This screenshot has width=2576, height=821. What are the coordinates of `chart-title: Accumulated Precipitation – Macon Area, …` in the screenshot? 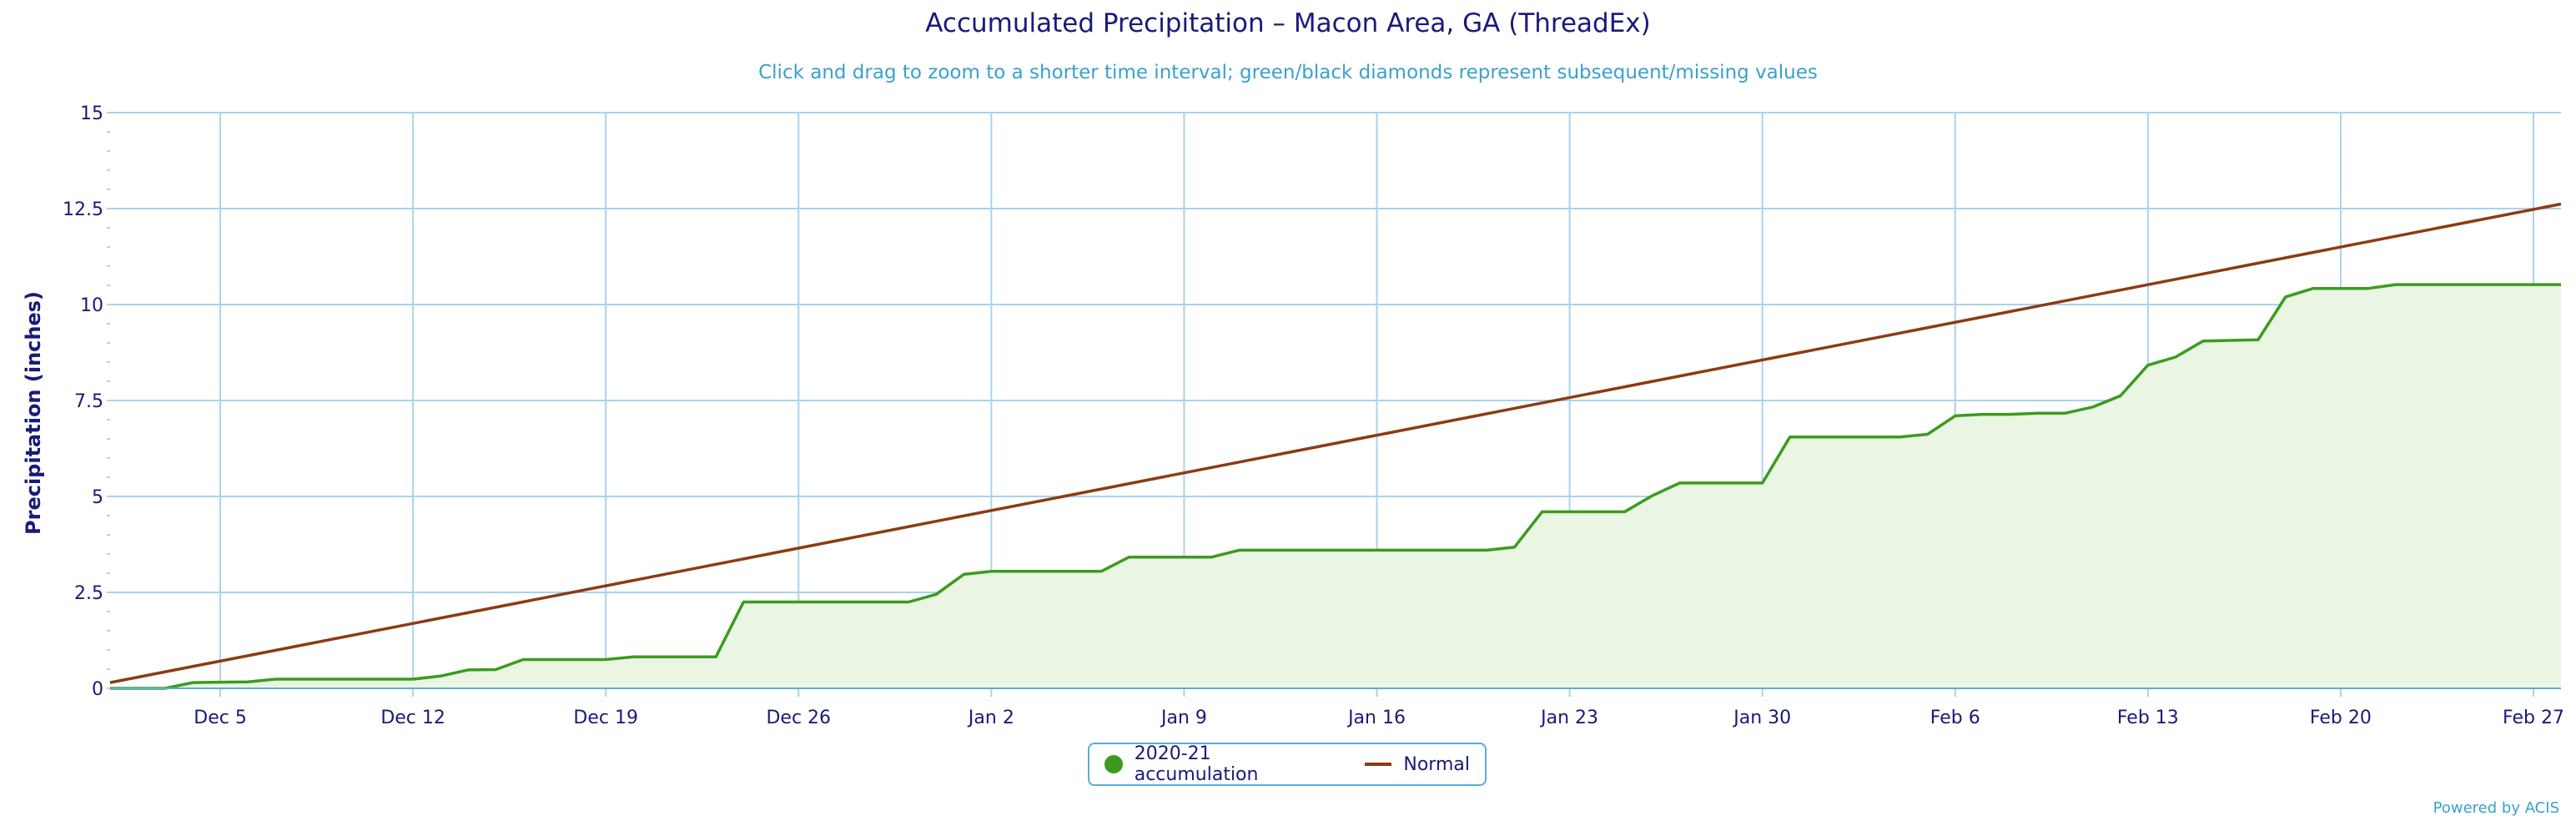 It's located at (1288, 23).